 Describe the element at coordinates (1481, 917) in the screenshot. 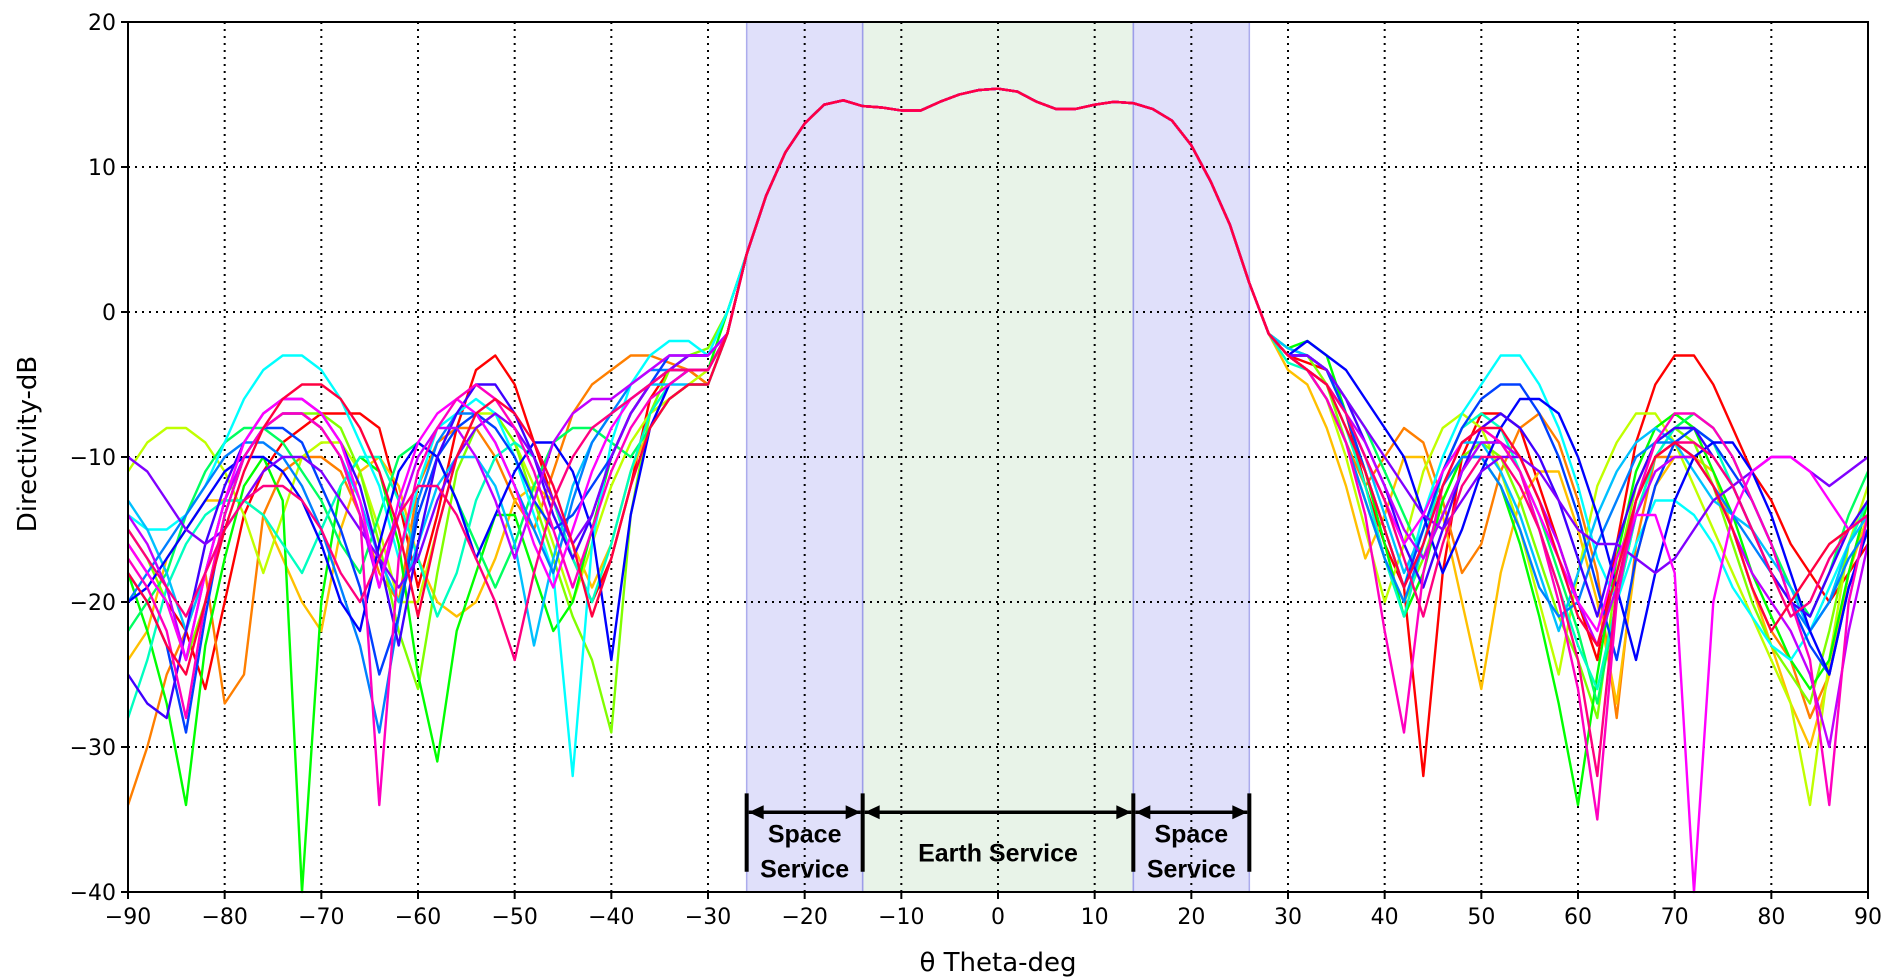

I see `x-tick-label: 50` at that location.